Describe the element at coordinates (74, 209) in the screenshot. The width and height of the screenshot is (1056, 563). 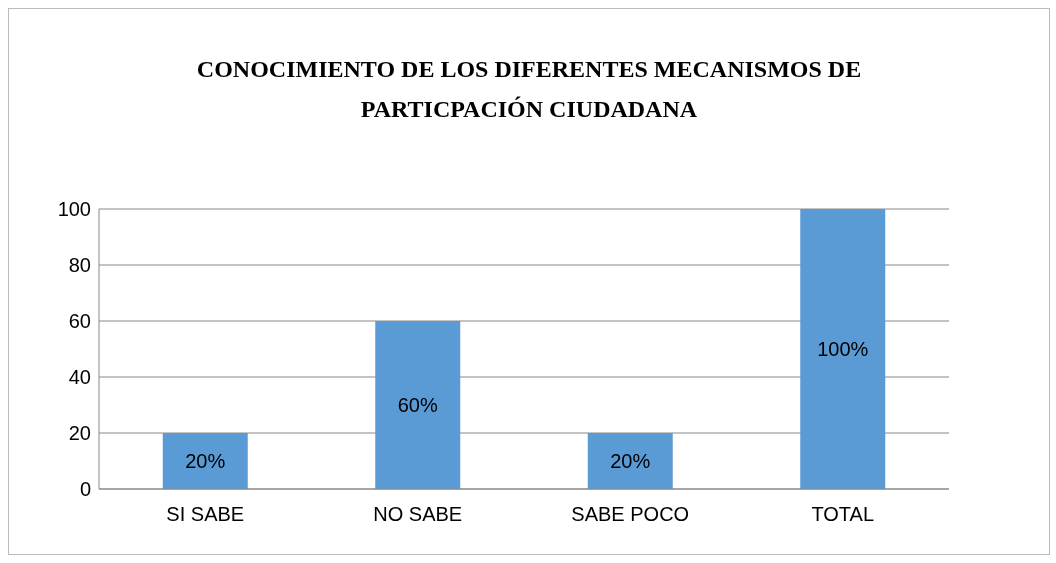
I see `y-tick-label: 100` at that location.